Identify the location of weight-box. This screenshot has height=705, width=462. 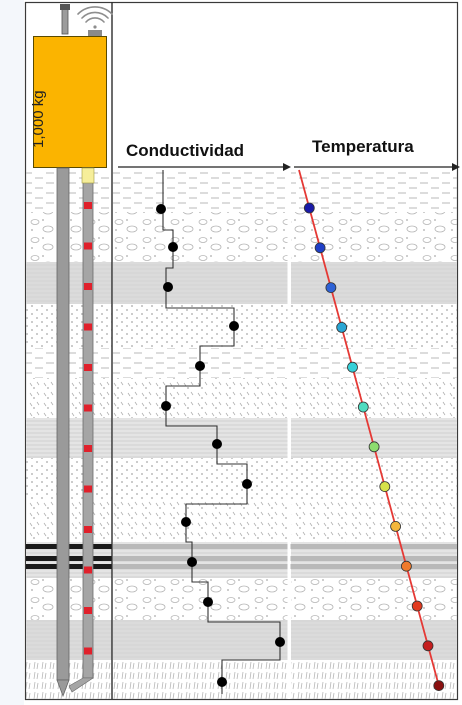
(70, 102).